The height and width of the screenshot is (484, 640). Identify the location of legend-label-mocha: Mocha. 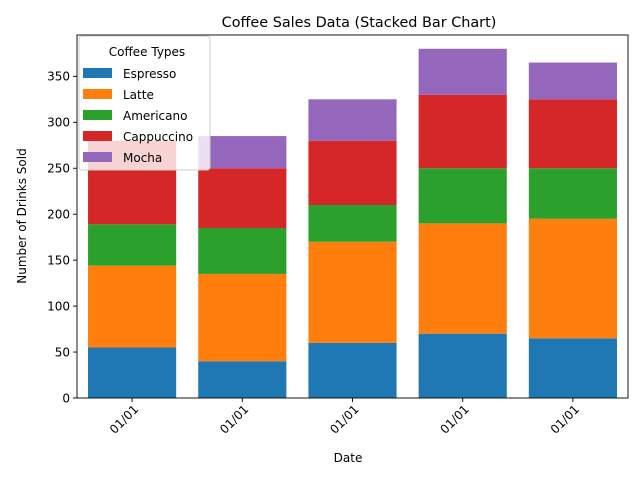
(142, 158).